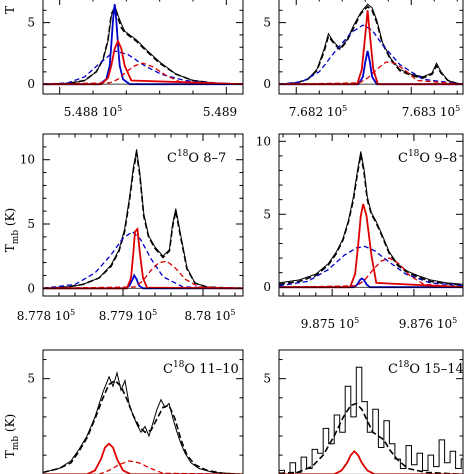  I want to click on x-tick-label: 8.78 105, so click(210, 315).